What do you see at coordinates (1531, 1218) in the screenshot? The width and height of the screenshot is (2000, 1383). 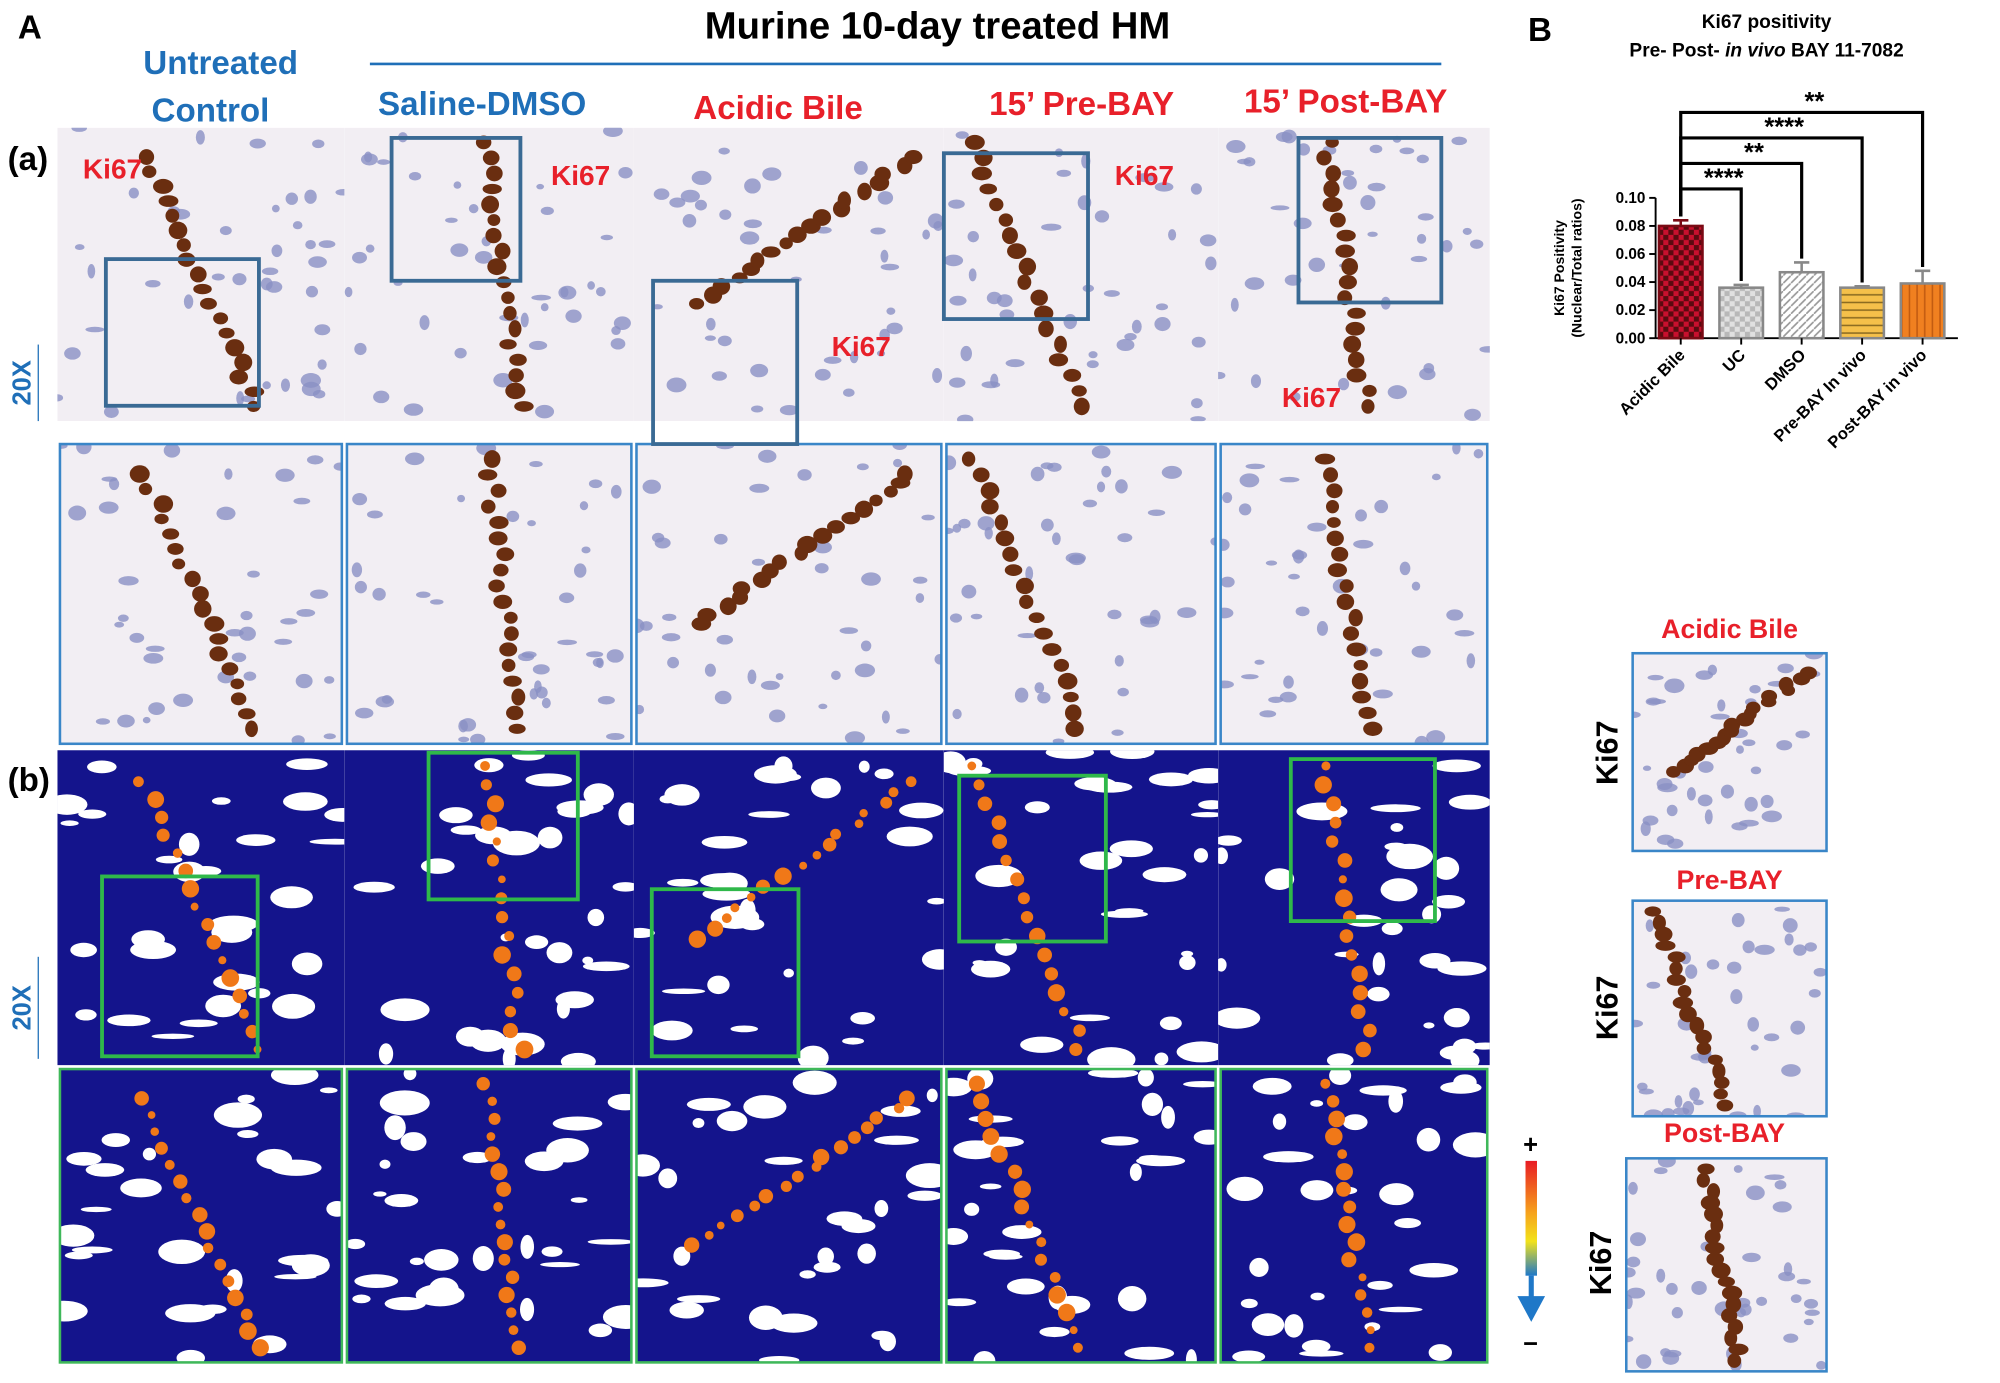 I see `color-scale` at bounding box center [1531, 1218].